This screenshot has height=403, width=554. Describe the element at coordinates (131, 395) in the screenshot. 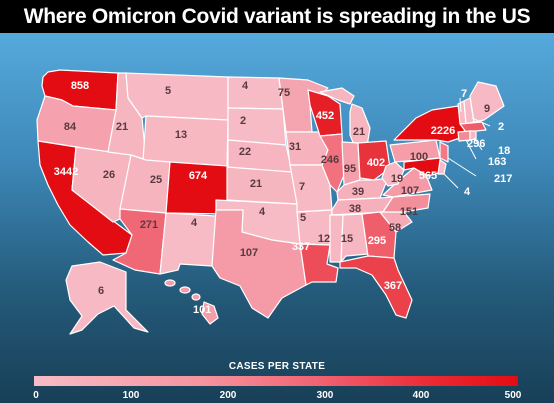

I see `legend-tick-100: 100` at that location.